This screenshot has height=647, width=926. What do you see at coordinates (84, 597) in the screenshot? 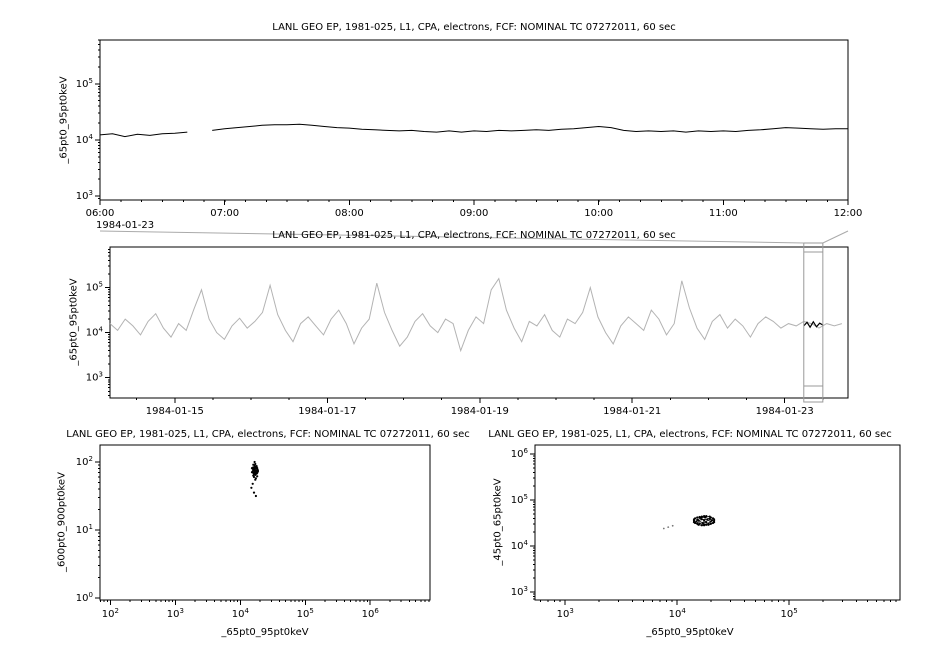
I see `svg-text: 100` at bounding box center [84, 597].